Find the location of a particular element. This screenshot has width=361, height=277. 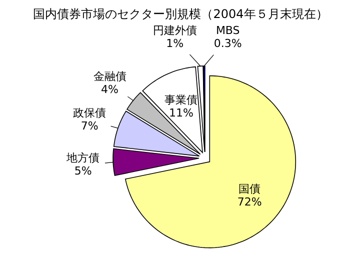

slice-label: 円建外債 is located at coordinates (174, 31).